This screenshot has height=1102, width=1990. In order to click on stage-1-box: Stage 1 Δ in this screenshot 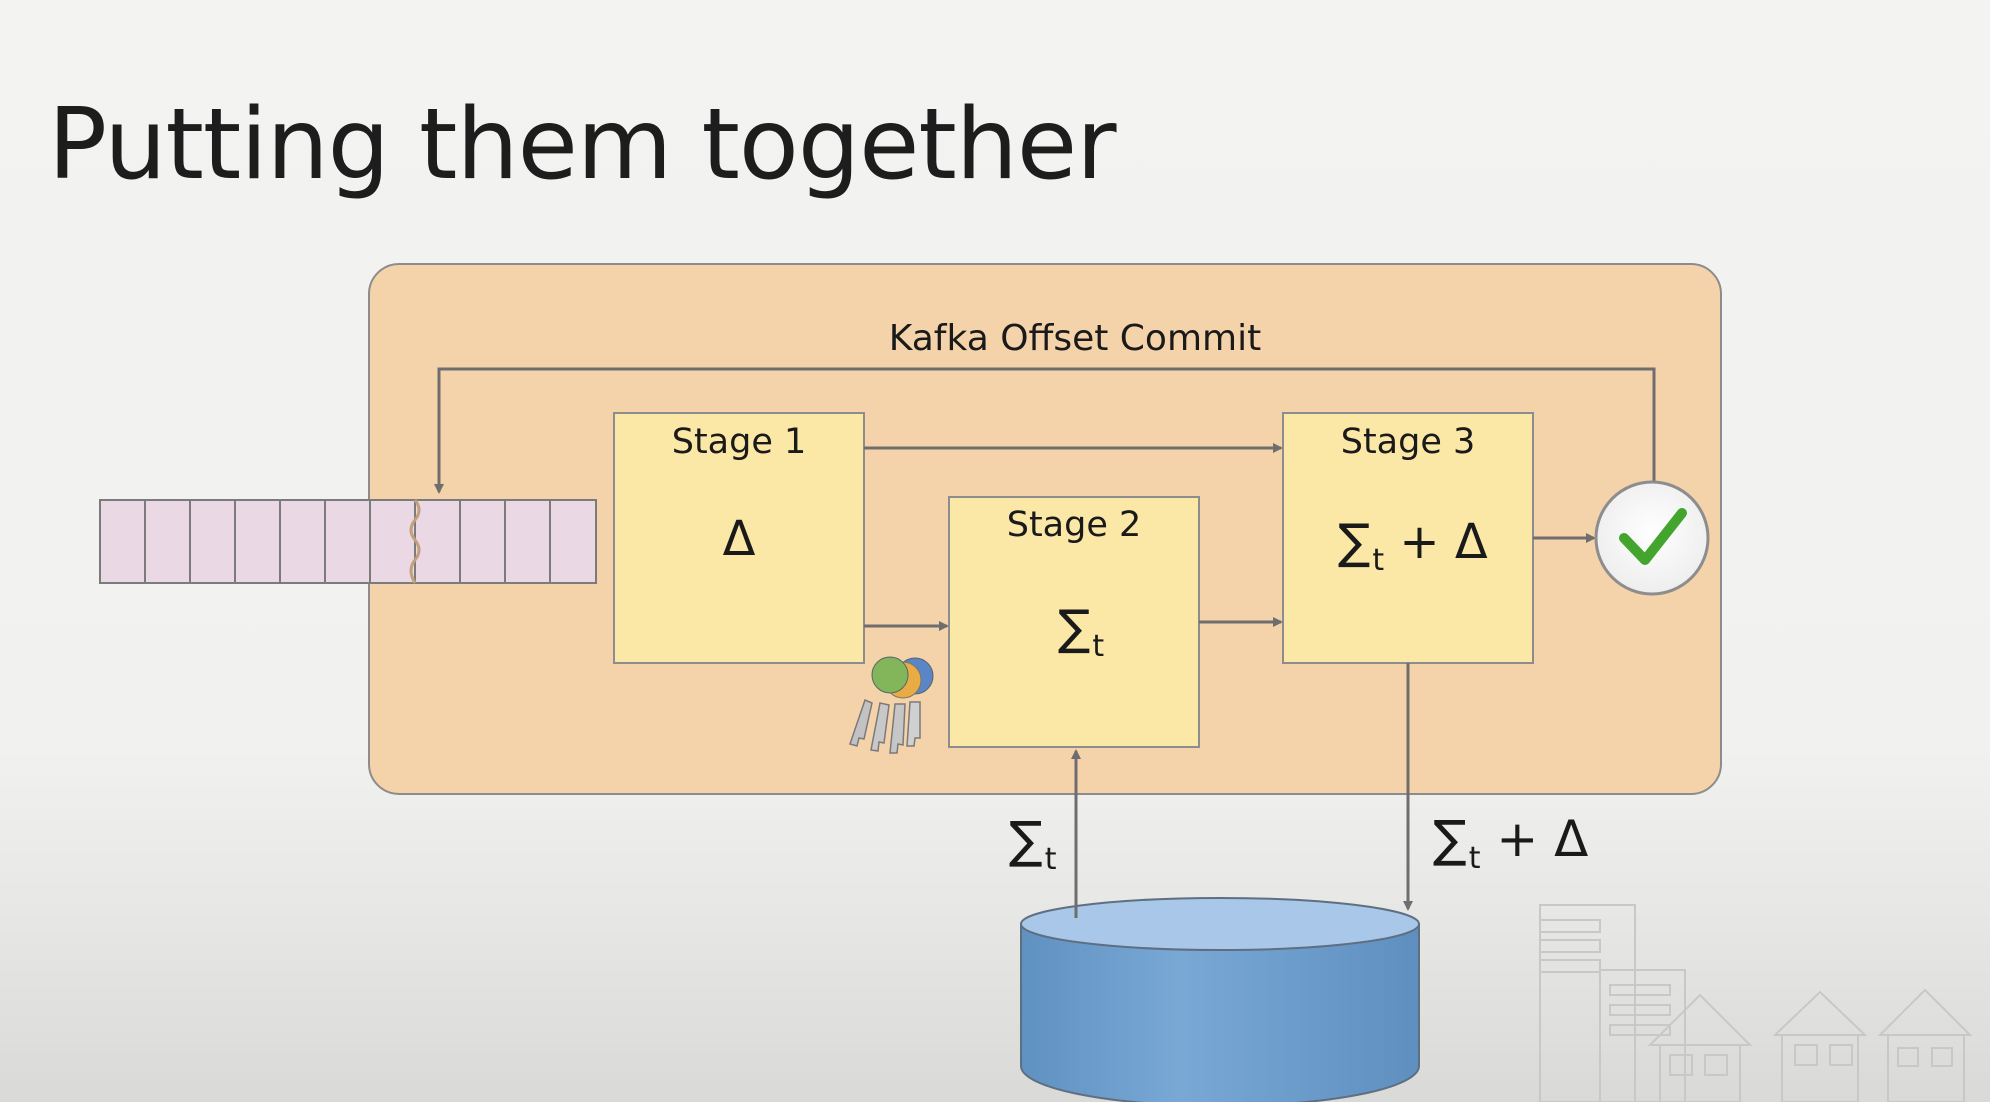, I will do `click(739, 538)`.